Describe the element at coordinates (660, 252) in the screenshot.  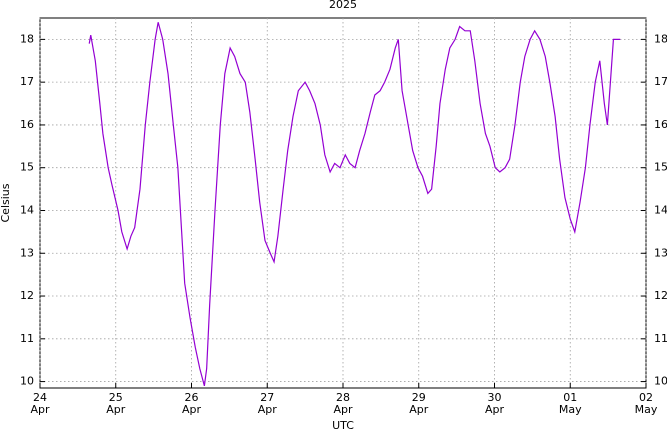
I see `y2-tick-label: 13` at that location.